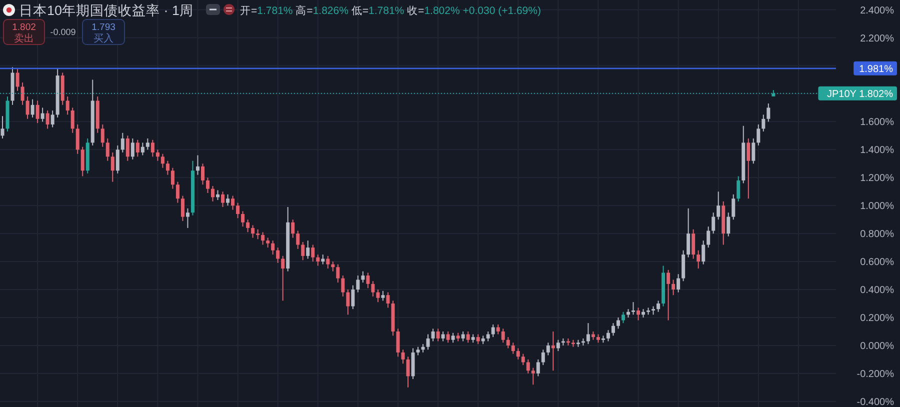 The image size is (900, 407). I want to click on y-tick-label: 0.600%, so click(877, 262).